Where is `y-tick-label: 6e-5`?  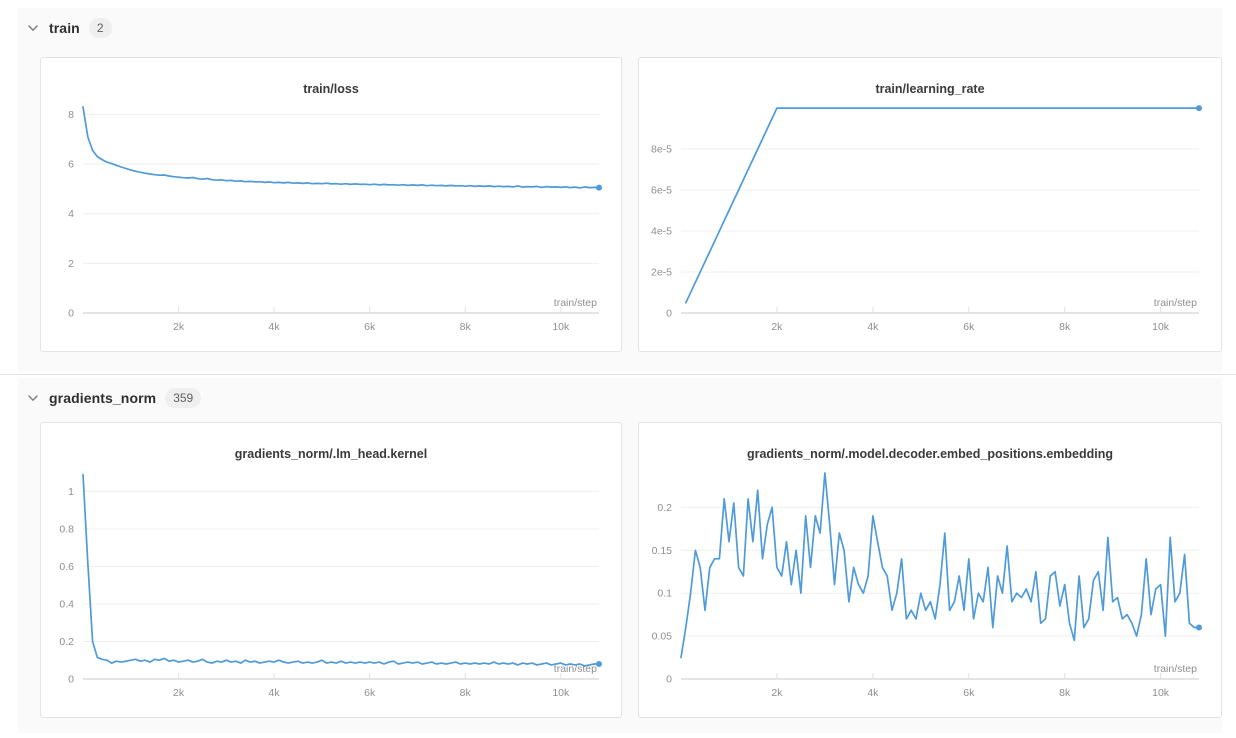
y-tick-label: 6e-5 is located at coordinates (661, 191).